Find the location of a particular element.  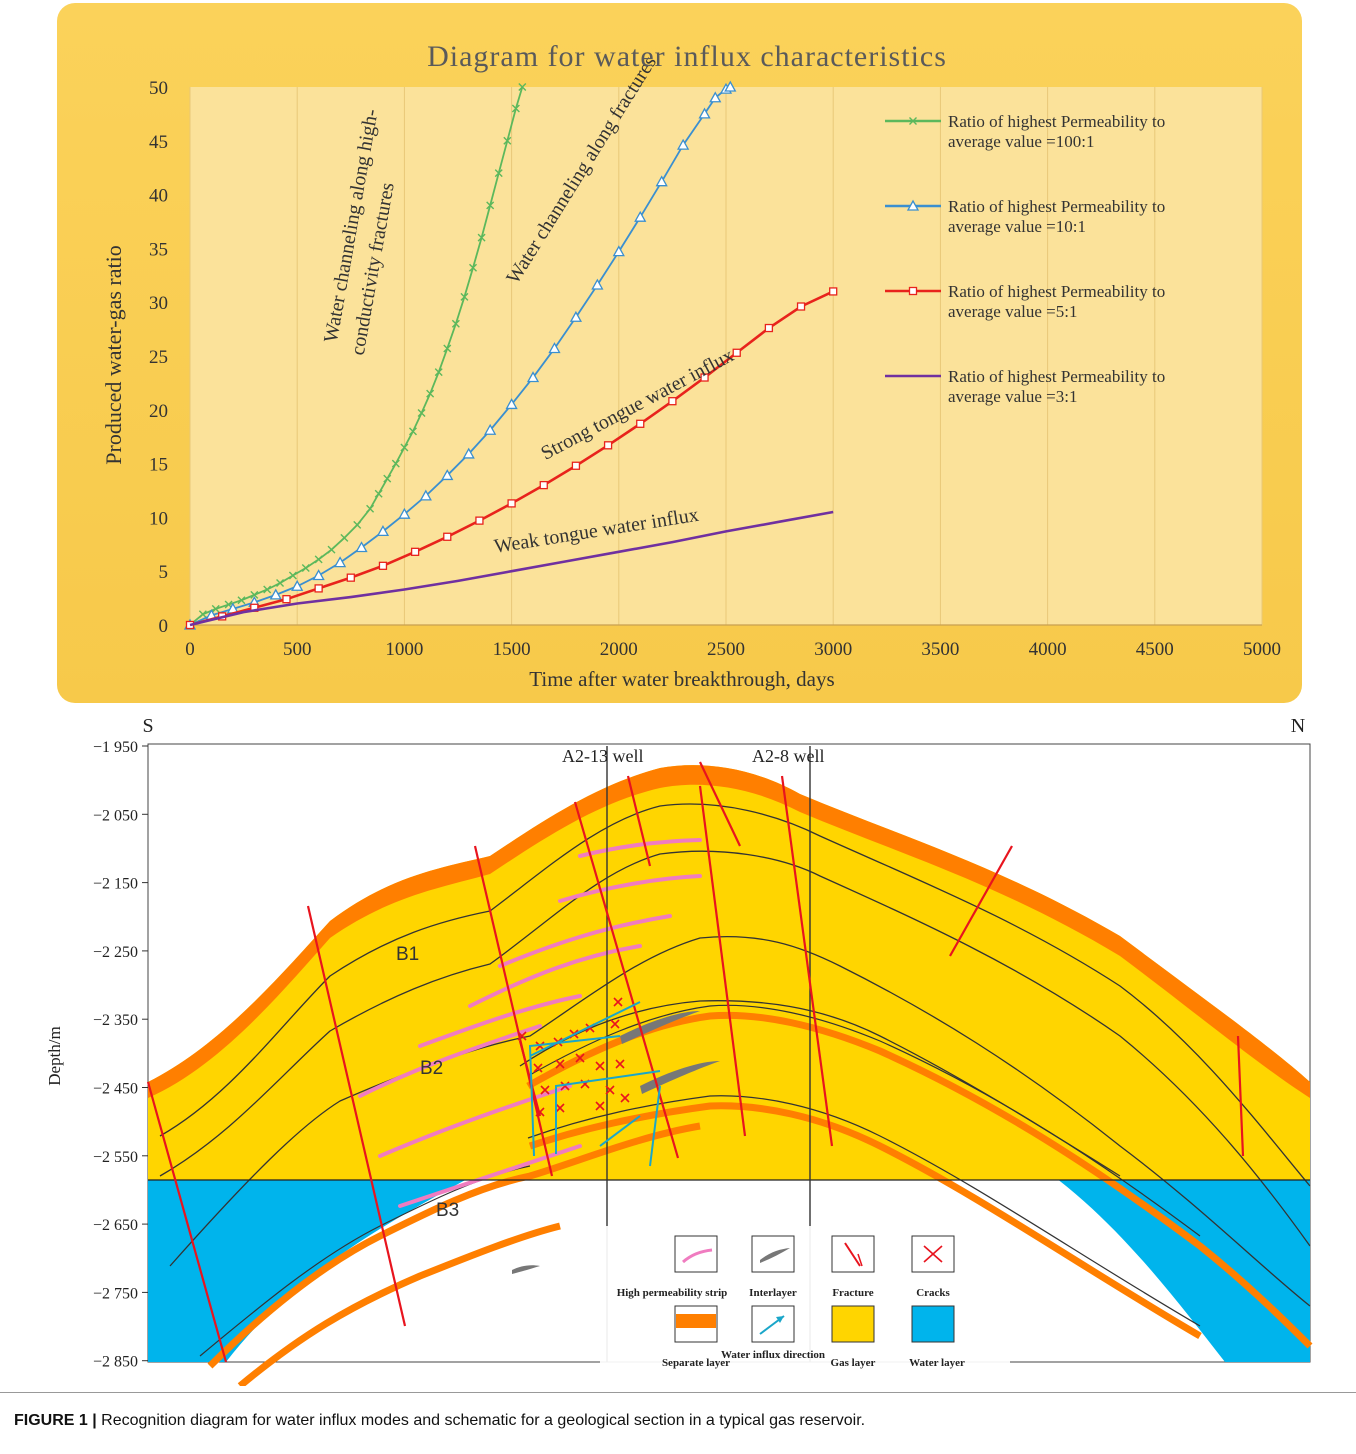

legend-label: average value =100:1 is located at coordinates (1021, 141).